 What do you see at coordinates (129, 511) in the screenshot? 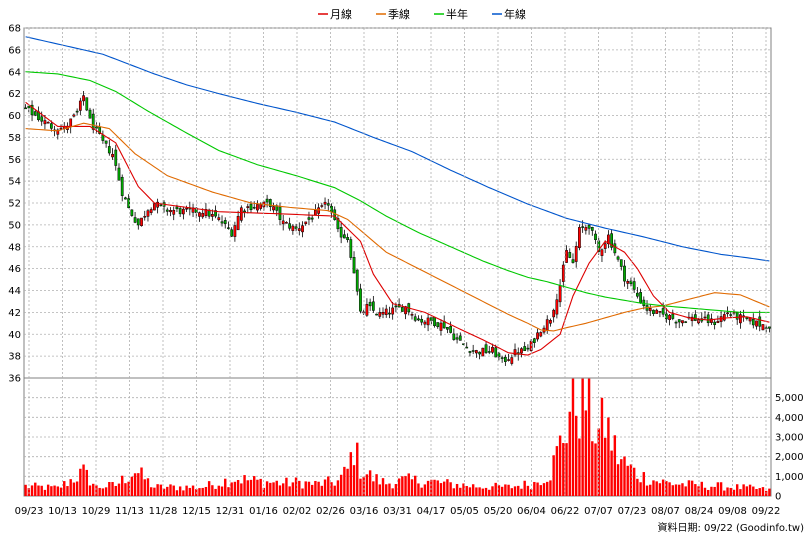
I see `x-tick-label: 11/13` at bounding box center [129, 511].